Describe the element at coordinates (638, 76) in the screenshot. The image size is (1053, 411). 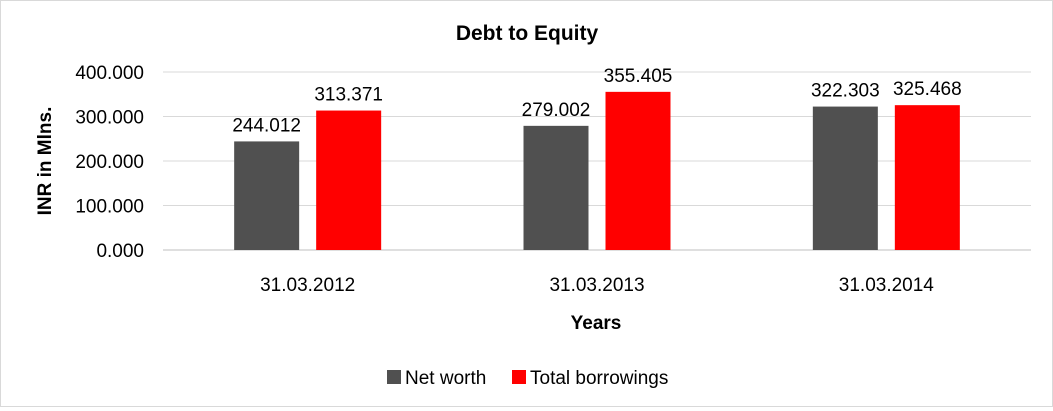
I see `data-label: 355.405` at that location.